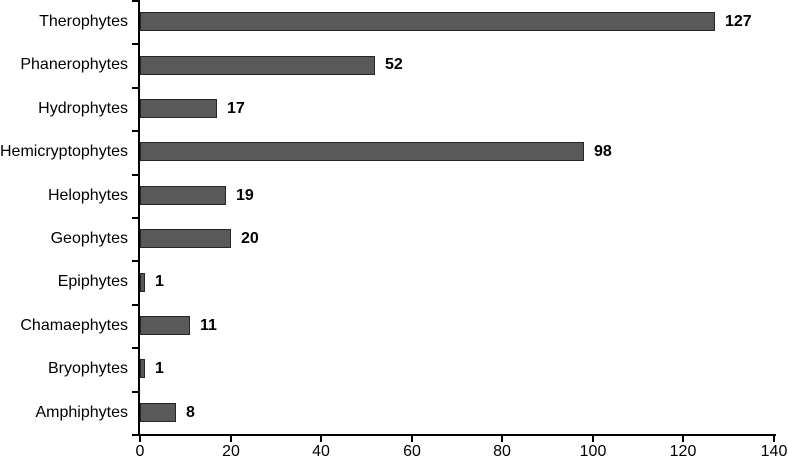  What do you see at coordinates (92, 281) in the screenshot?
I see `category-label: Epiphytes` at bounding box center [92, 281].